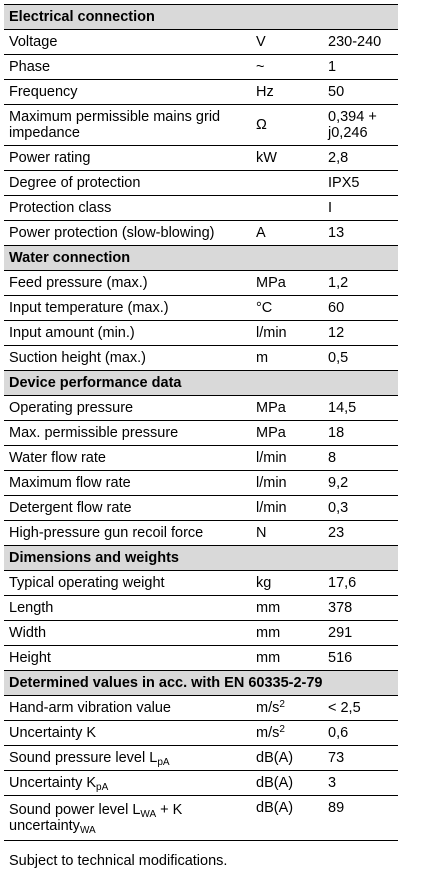 This screenshot has height=876, width=429. I want to click on section-electrical-connection: Electrical connection, so click(201, 17).